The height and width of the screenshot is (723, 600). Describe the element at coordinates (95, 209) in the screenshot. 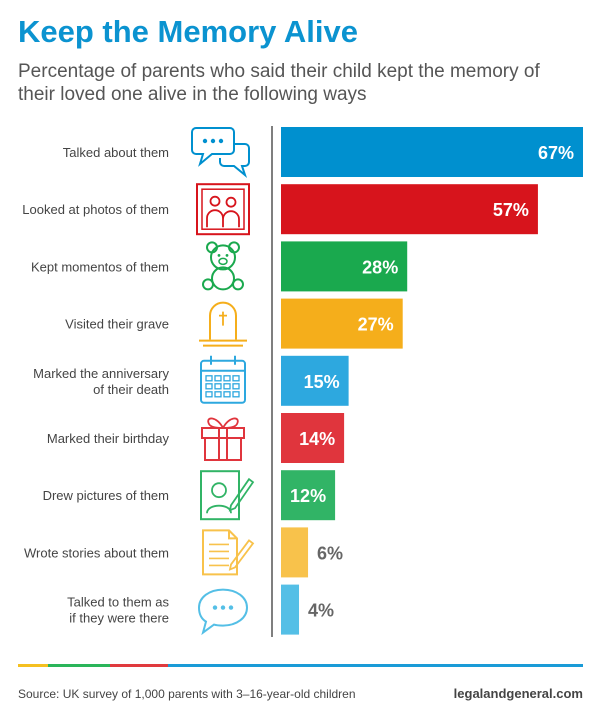

I see `category-label: Looked at photos of them` at that location.